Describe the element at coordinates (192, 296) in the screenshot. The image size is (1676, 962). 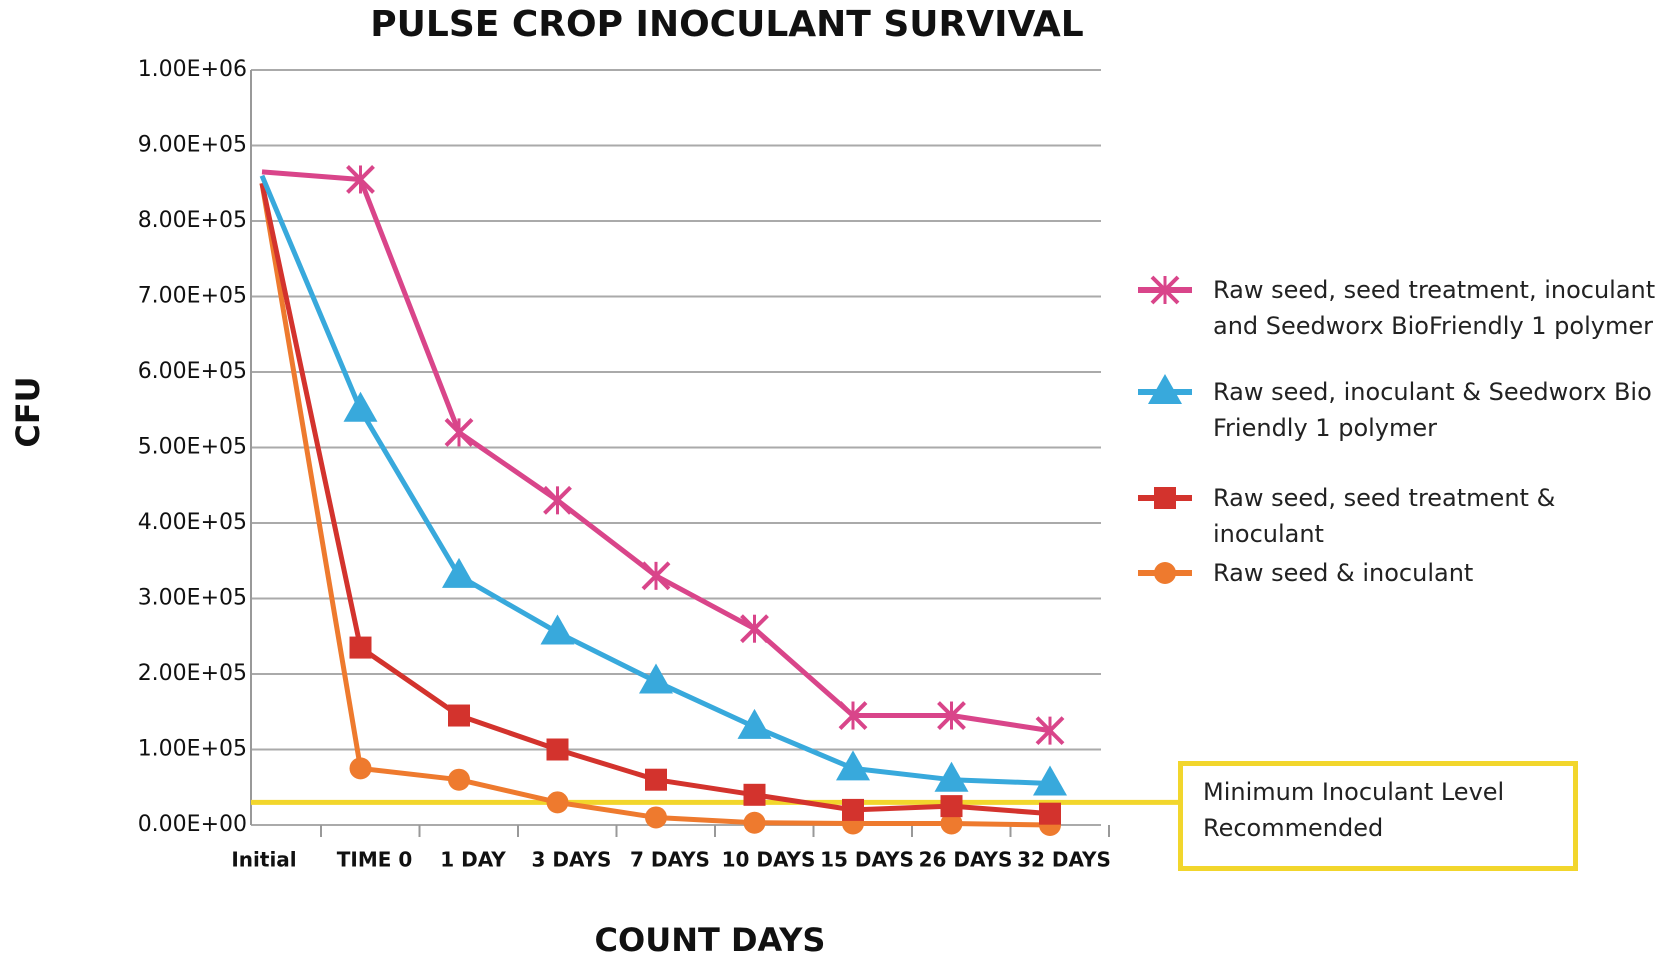
I see `y-tick-label: 7.00E+05` at that location.